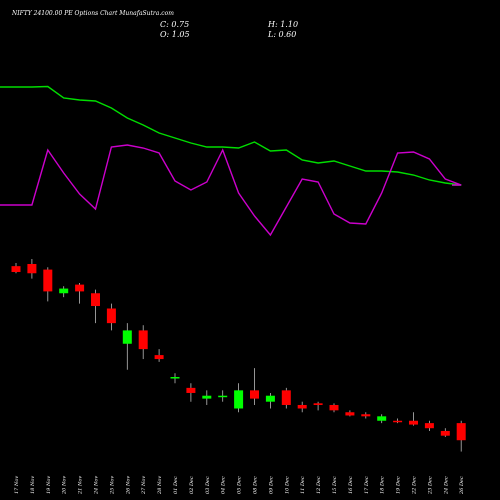  Describe the element at coordinates (462, 485) in the screenshot. I see `x-tick-label: 26 Dec` at that location.